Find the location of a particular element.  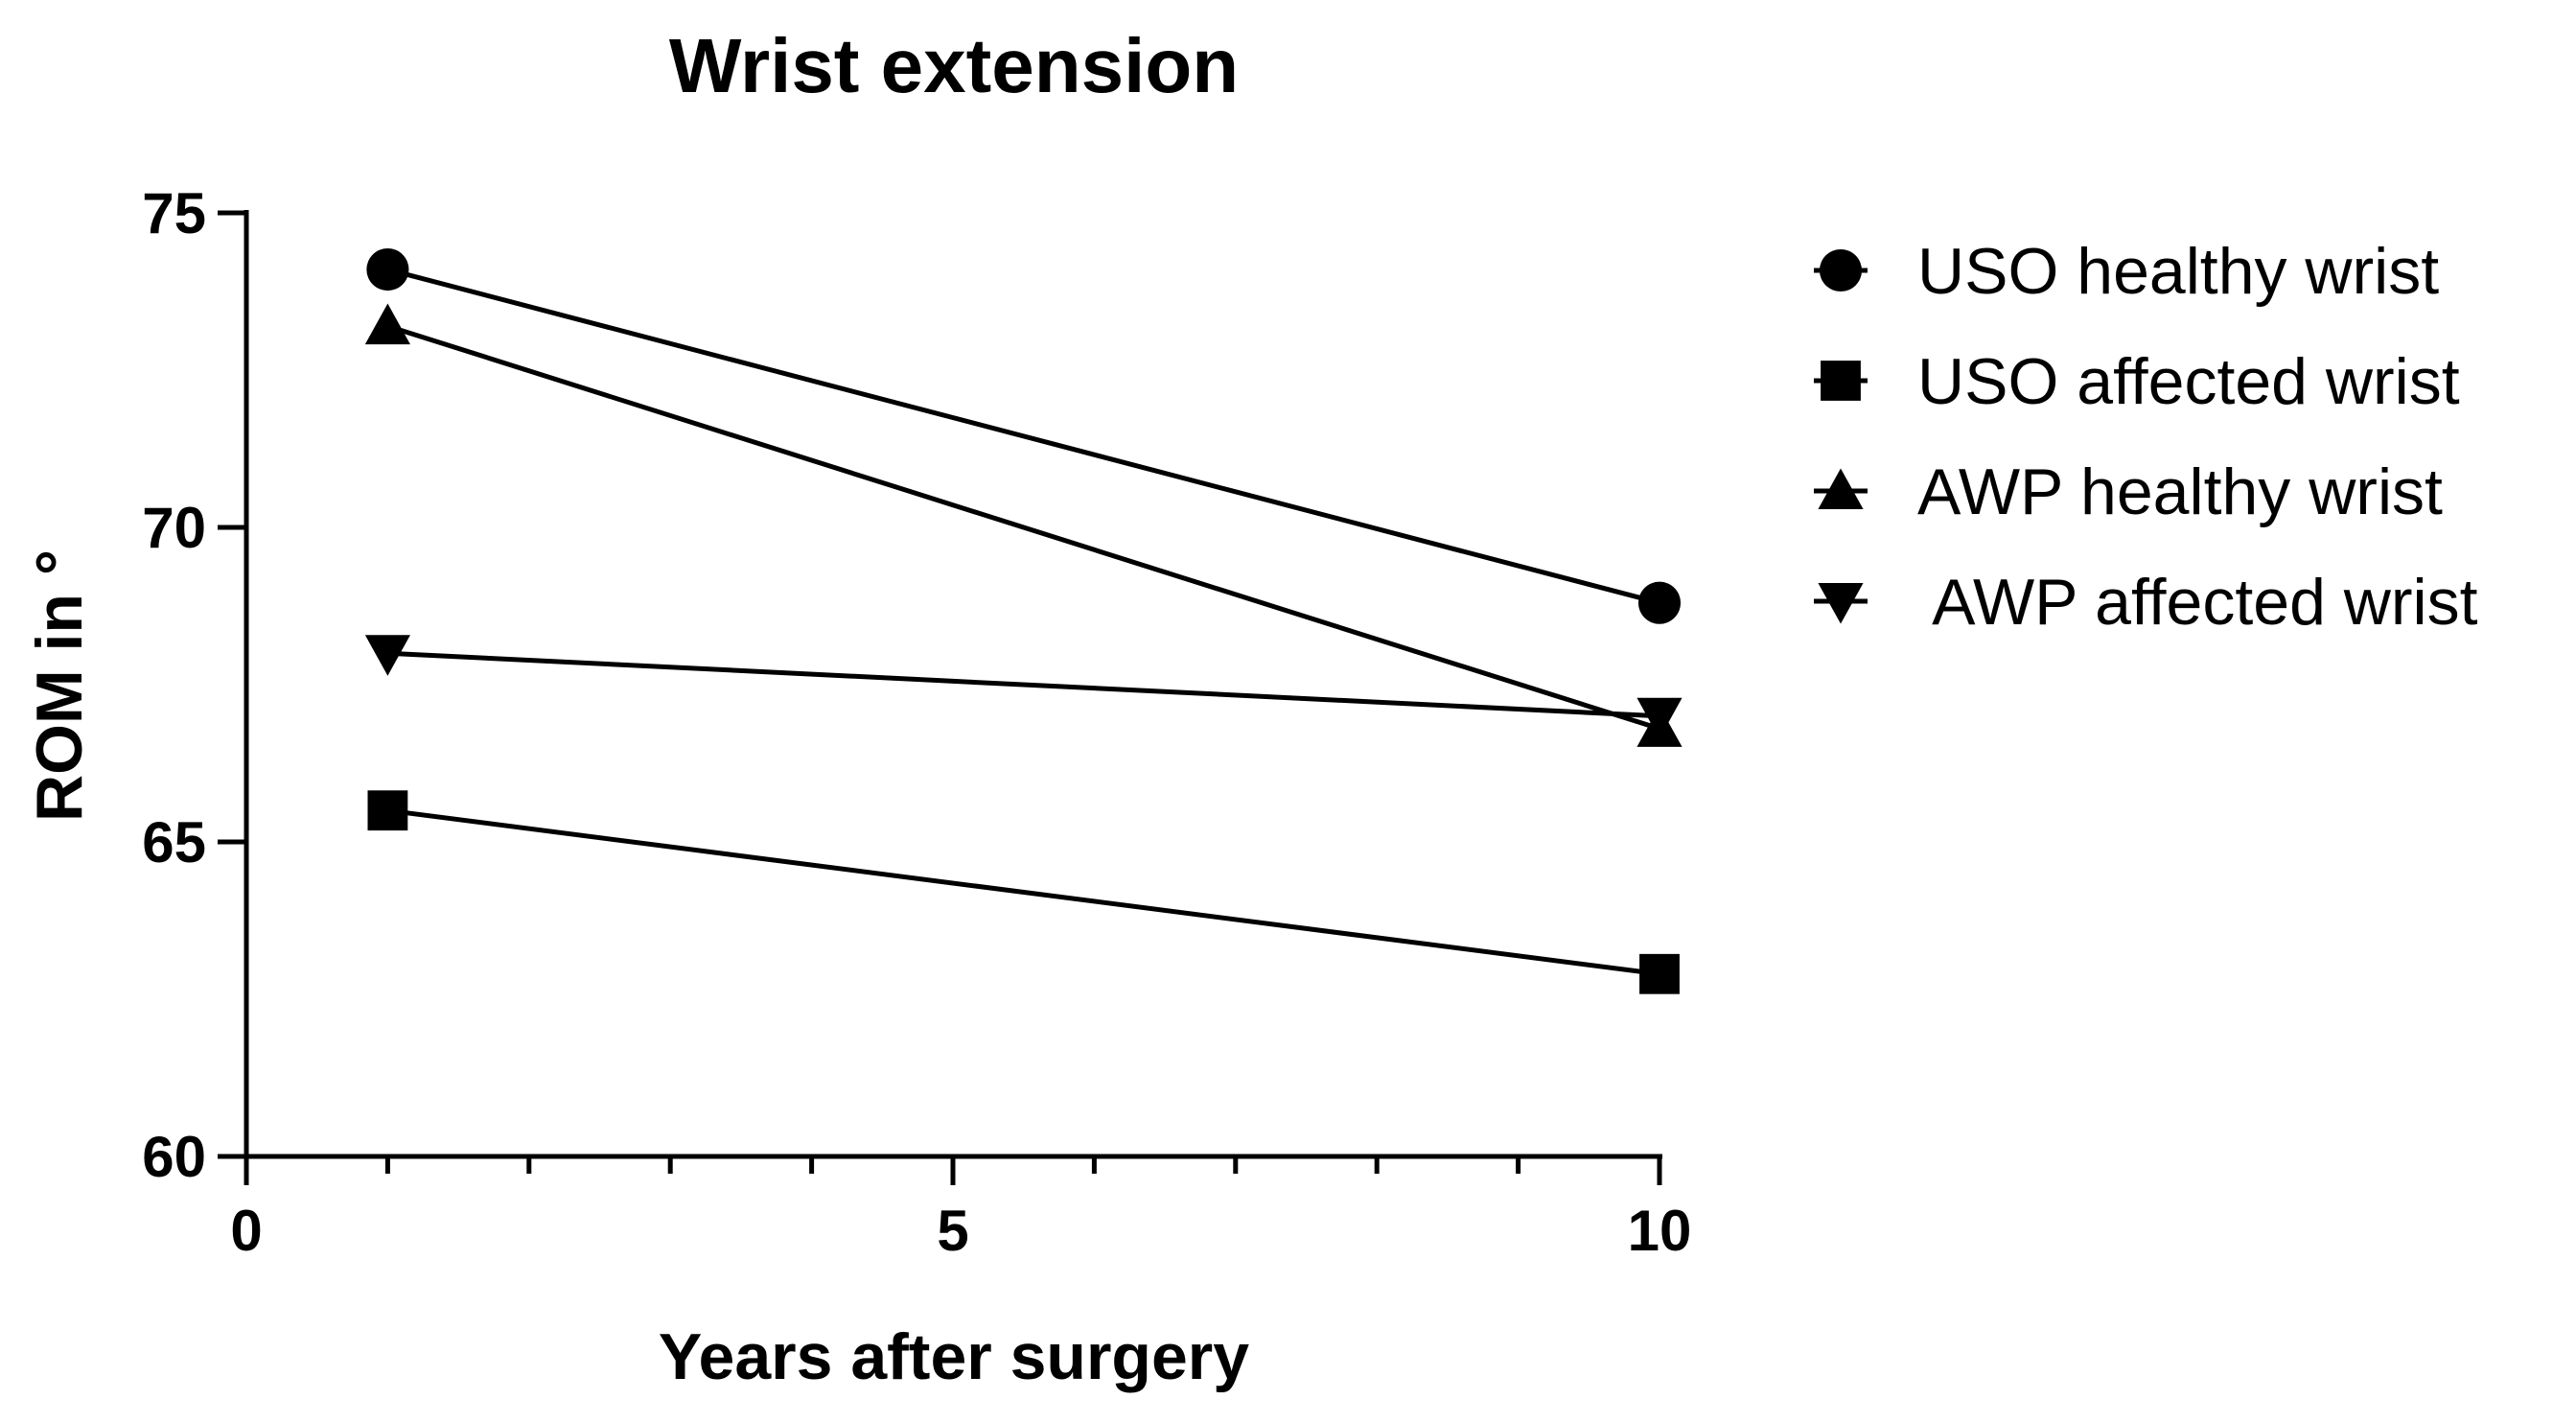

y-tick-label: 75 is located at coordinates (174, 213).